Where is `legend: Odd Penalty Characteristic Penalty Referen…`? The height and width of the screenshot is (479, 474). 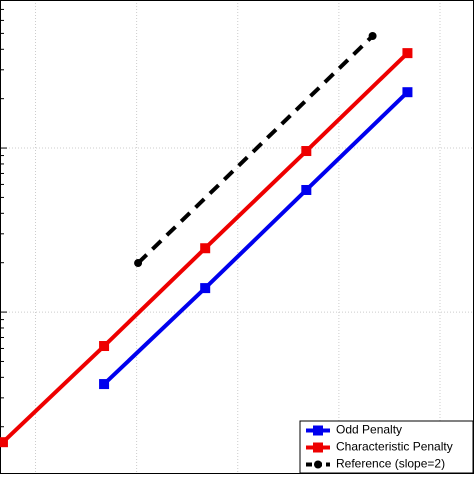 legend: Odd Penalty Characteristic Penalty Referen… is located at coordinates (386, 447).